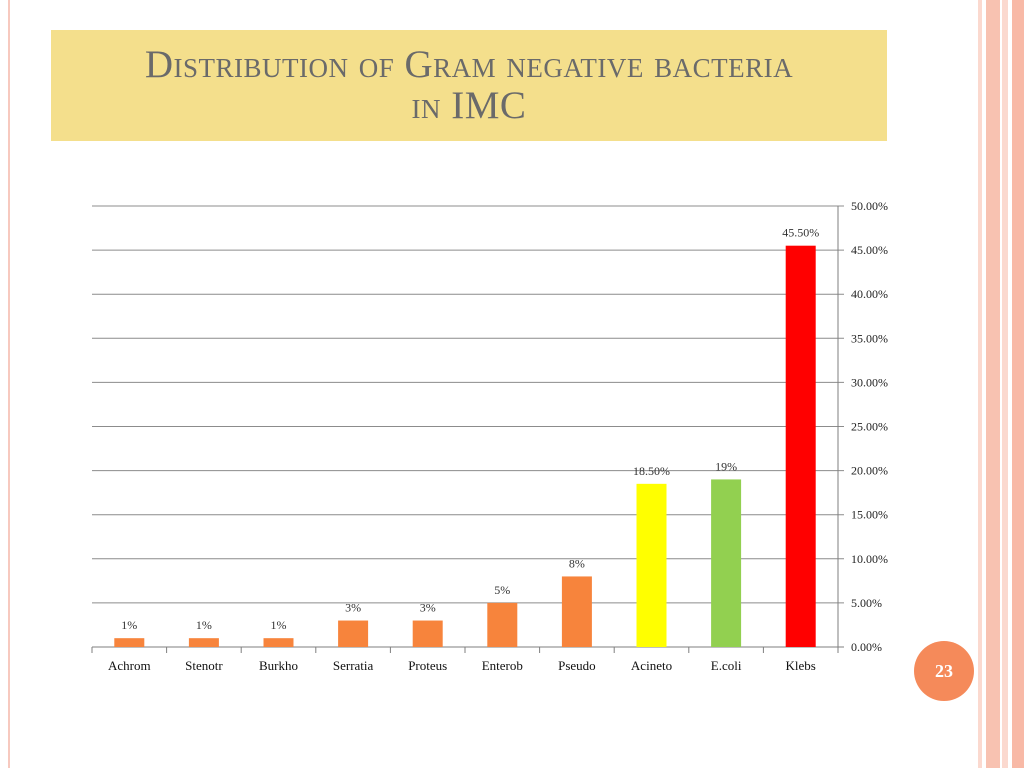  I want to click on y-tick-label: 10.00%, so click(869, 559).